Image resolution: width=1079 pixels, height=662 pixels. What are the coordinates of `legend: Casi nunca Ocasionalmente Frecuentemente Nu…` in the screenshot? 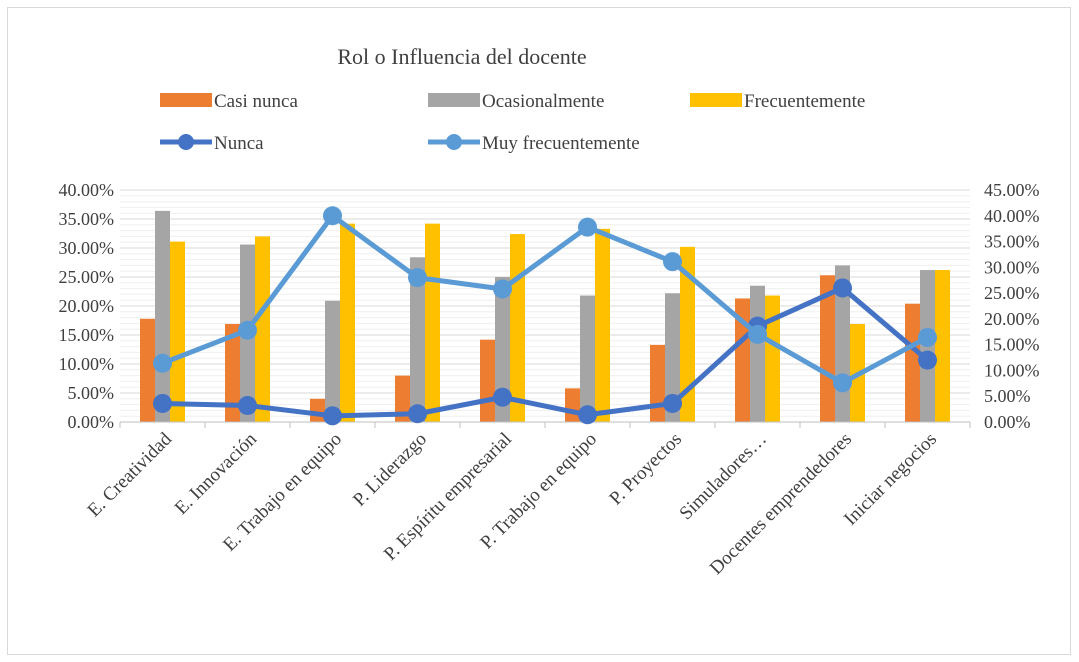 It's located at (512, 122).